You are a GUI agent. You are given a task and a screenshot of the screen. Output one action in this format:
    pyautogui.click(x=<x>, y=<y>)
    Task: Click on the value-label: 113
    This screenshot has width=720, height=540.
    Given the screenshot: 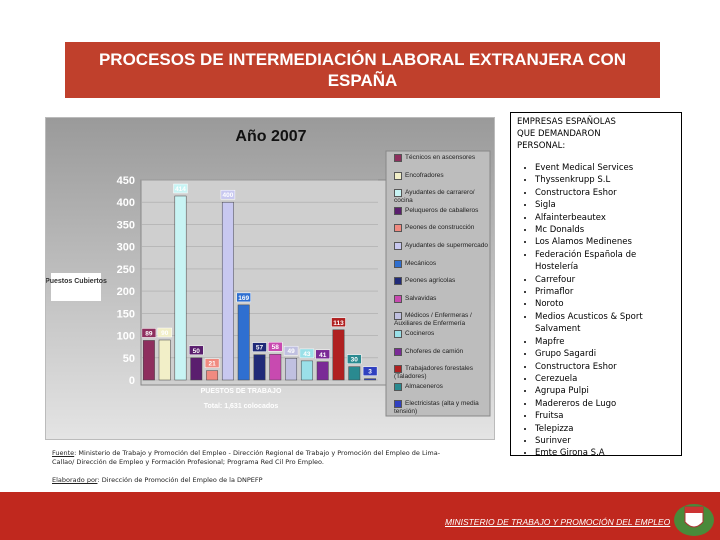 What is the action you would take?
    pyautogui.click(x=338, y=323)
    